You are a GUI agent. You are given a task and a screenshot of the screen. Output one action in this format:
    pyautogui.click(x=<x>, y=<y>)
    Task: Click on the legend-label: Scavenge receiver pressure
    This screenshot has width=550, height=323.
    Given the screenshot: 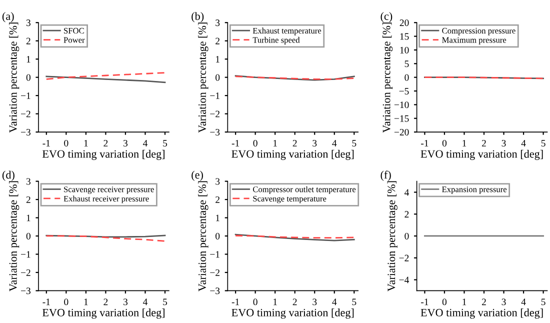 What is the action you would take?
    pyautogui.click(x=109, y=190)
    